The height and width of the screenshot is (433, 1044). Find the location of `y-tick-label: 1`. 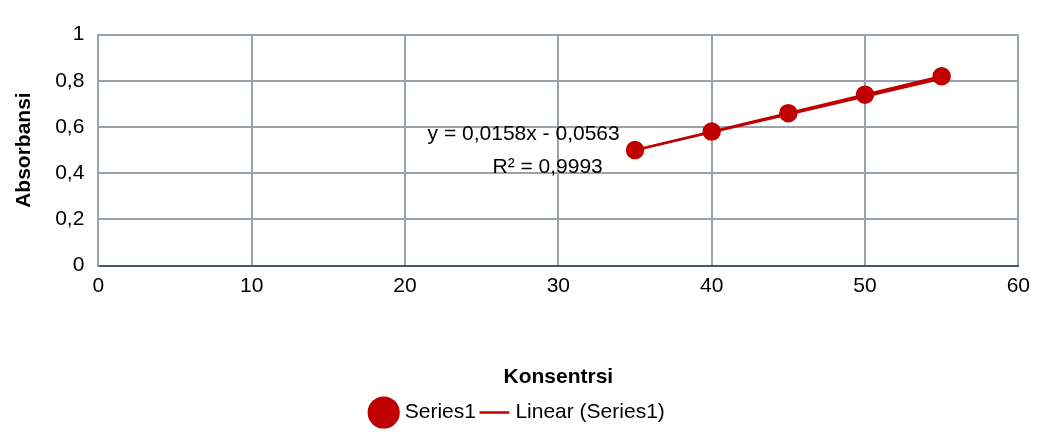

y-tick-label: 1 is located at coordinates (78, 33).